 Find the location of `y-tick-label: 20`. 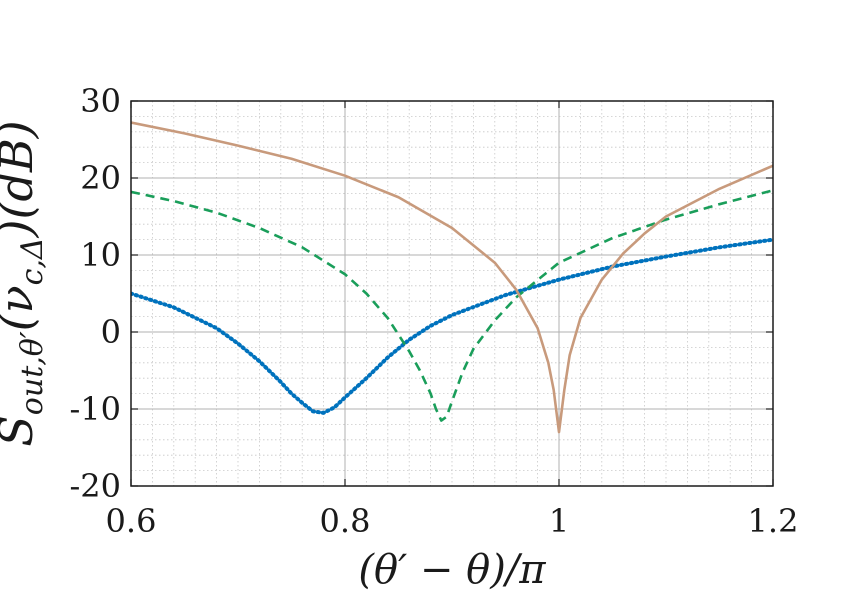

y-tick-label: 20 is located at coordinates (100, 178).